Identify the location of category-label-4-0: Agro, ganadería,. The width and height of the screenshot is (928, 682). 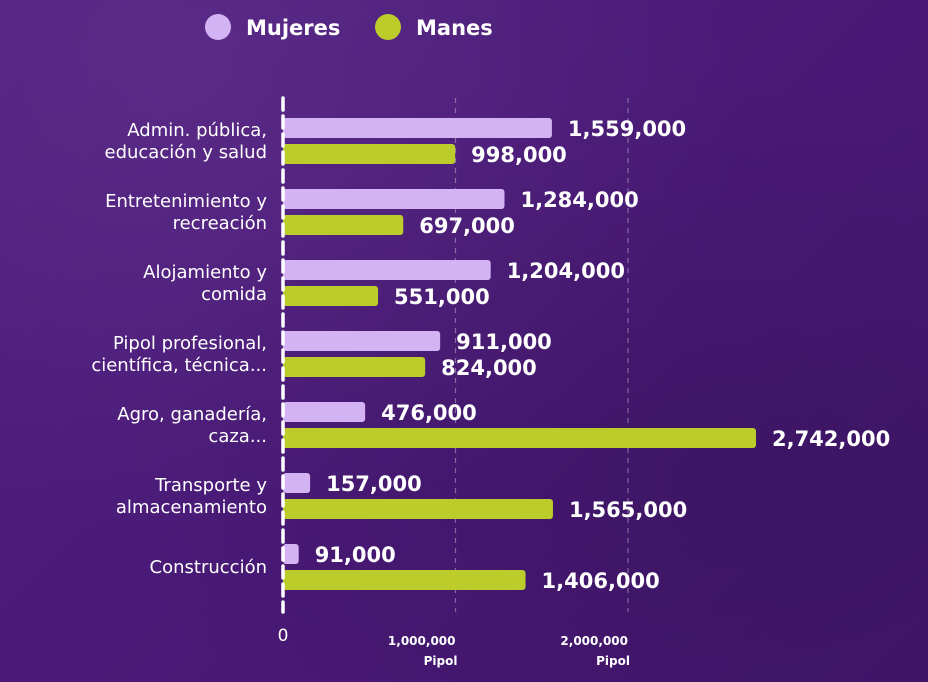
(192, 414).